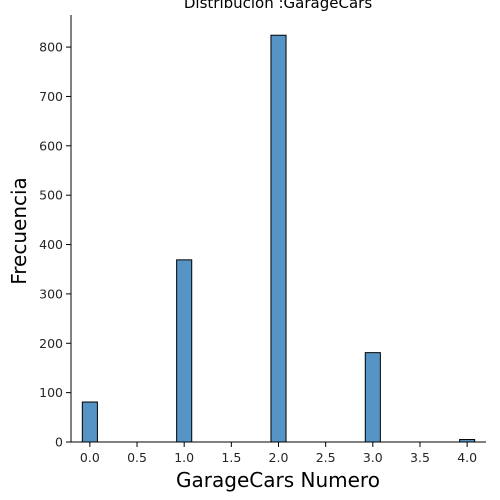 This screenshot has height=500, width=500. What do you see at coordinates (278, 480) in the screenshot?
I see `x-axis-title: GarageCars Numero` at bounding box center [278, 480].